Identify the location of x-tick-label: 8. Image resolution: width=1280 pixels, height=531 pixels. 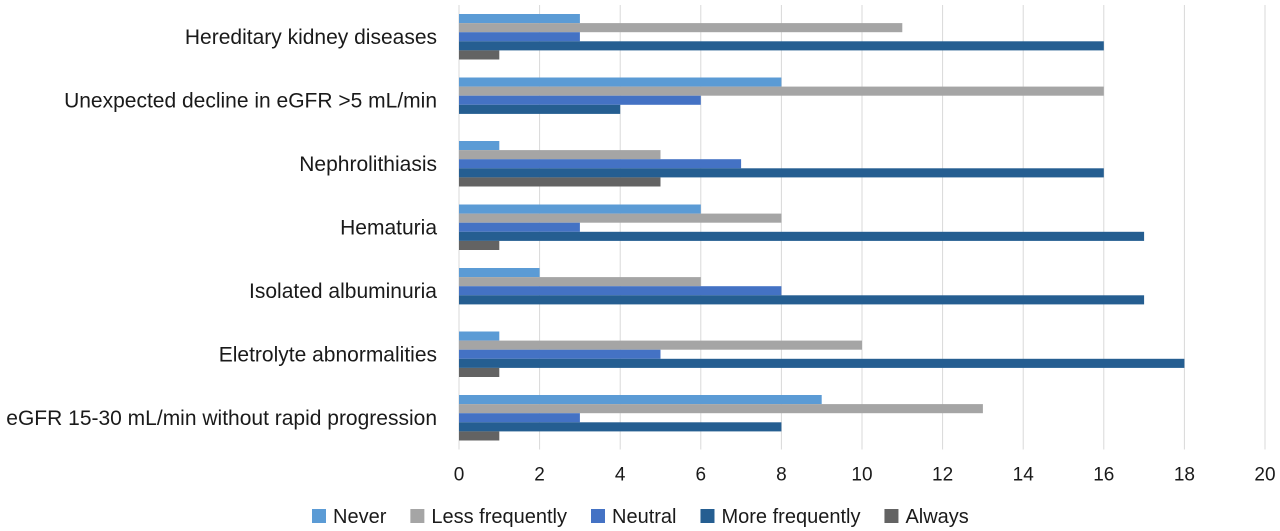
(781, 475).